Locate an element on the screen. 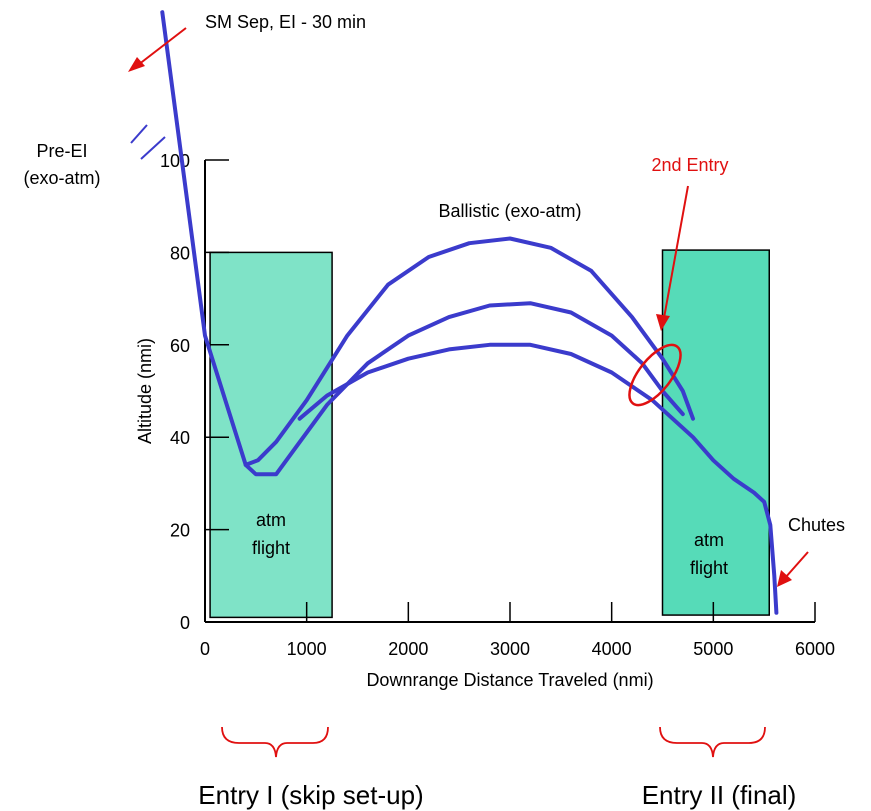  x-tick-label: 0 is located at coordinates (205, 649).